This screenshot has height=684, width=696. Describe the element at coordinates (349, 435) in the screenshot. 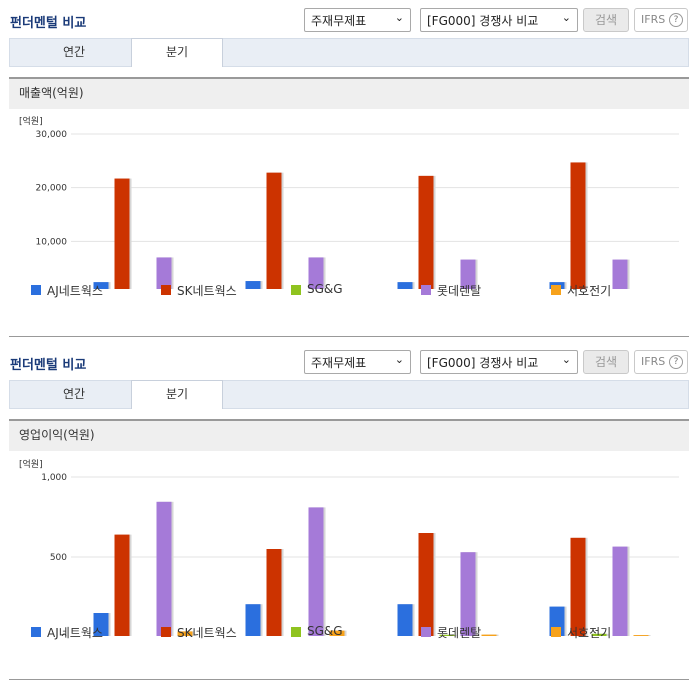

I see `metric-heading: 영업이익(억원)` at that location.